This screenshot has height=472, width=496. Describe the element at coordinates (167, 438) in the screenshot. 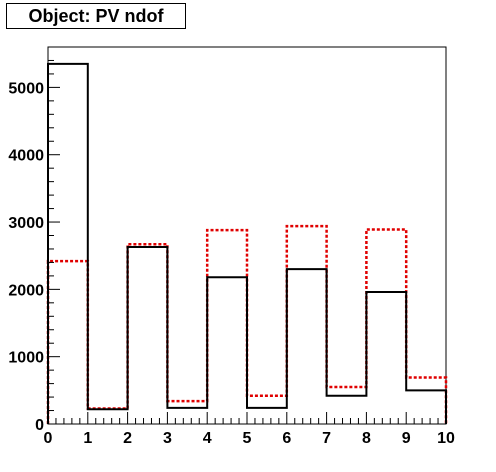

I see `x-tick-label: 3` at that location.